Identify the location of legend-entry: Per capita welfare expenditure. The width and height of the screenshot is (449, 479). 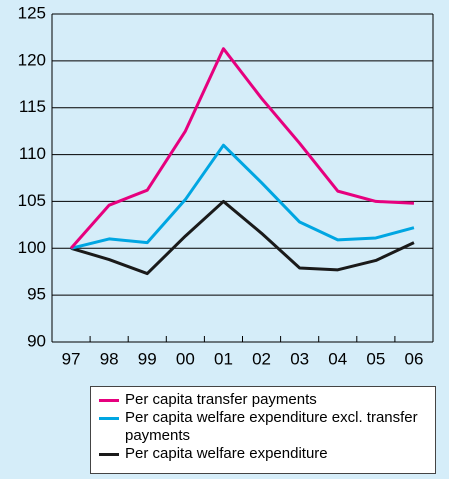
(263, 454).